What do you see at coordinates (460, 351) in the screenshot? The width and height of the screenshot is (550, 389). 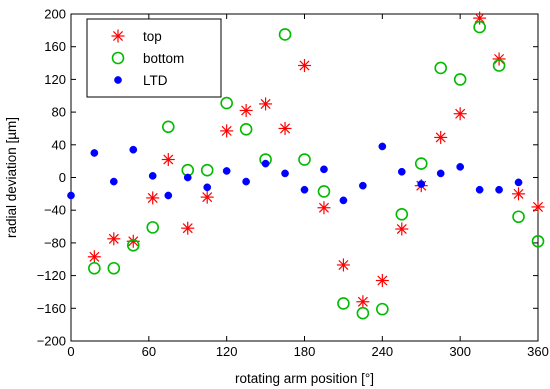 I see `x-tick-label: 300` at bounding box center [460, 351].